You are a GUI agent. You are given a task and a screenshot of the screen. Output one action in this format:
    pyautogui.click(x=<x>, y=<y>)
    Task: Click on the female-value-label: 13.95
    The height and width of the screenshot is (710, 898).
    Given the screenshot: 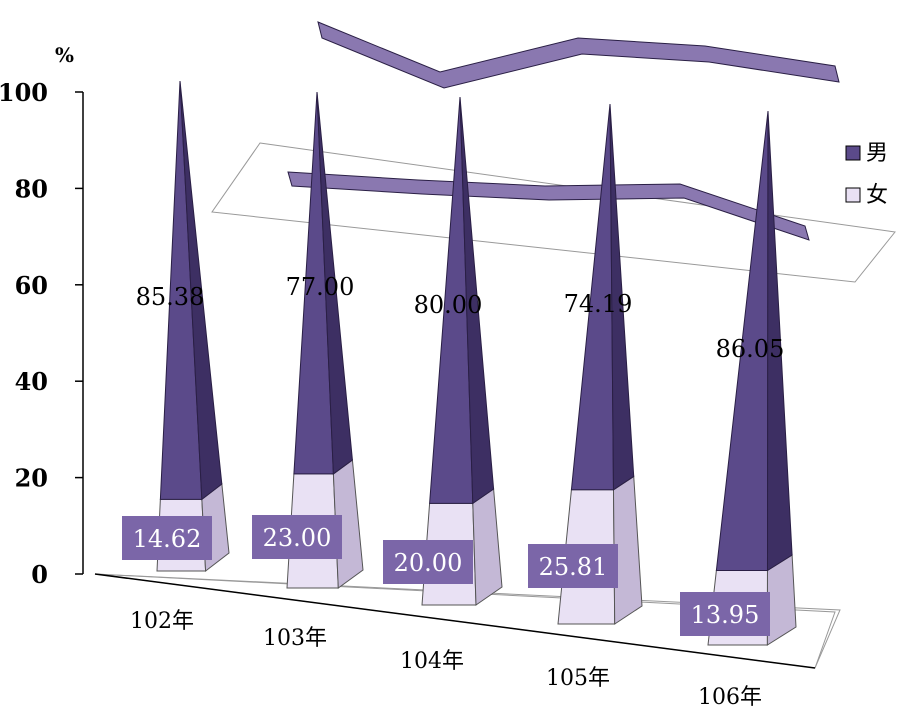 What is the action you would take?
    pyautogui.click(x=725, y=615)
    